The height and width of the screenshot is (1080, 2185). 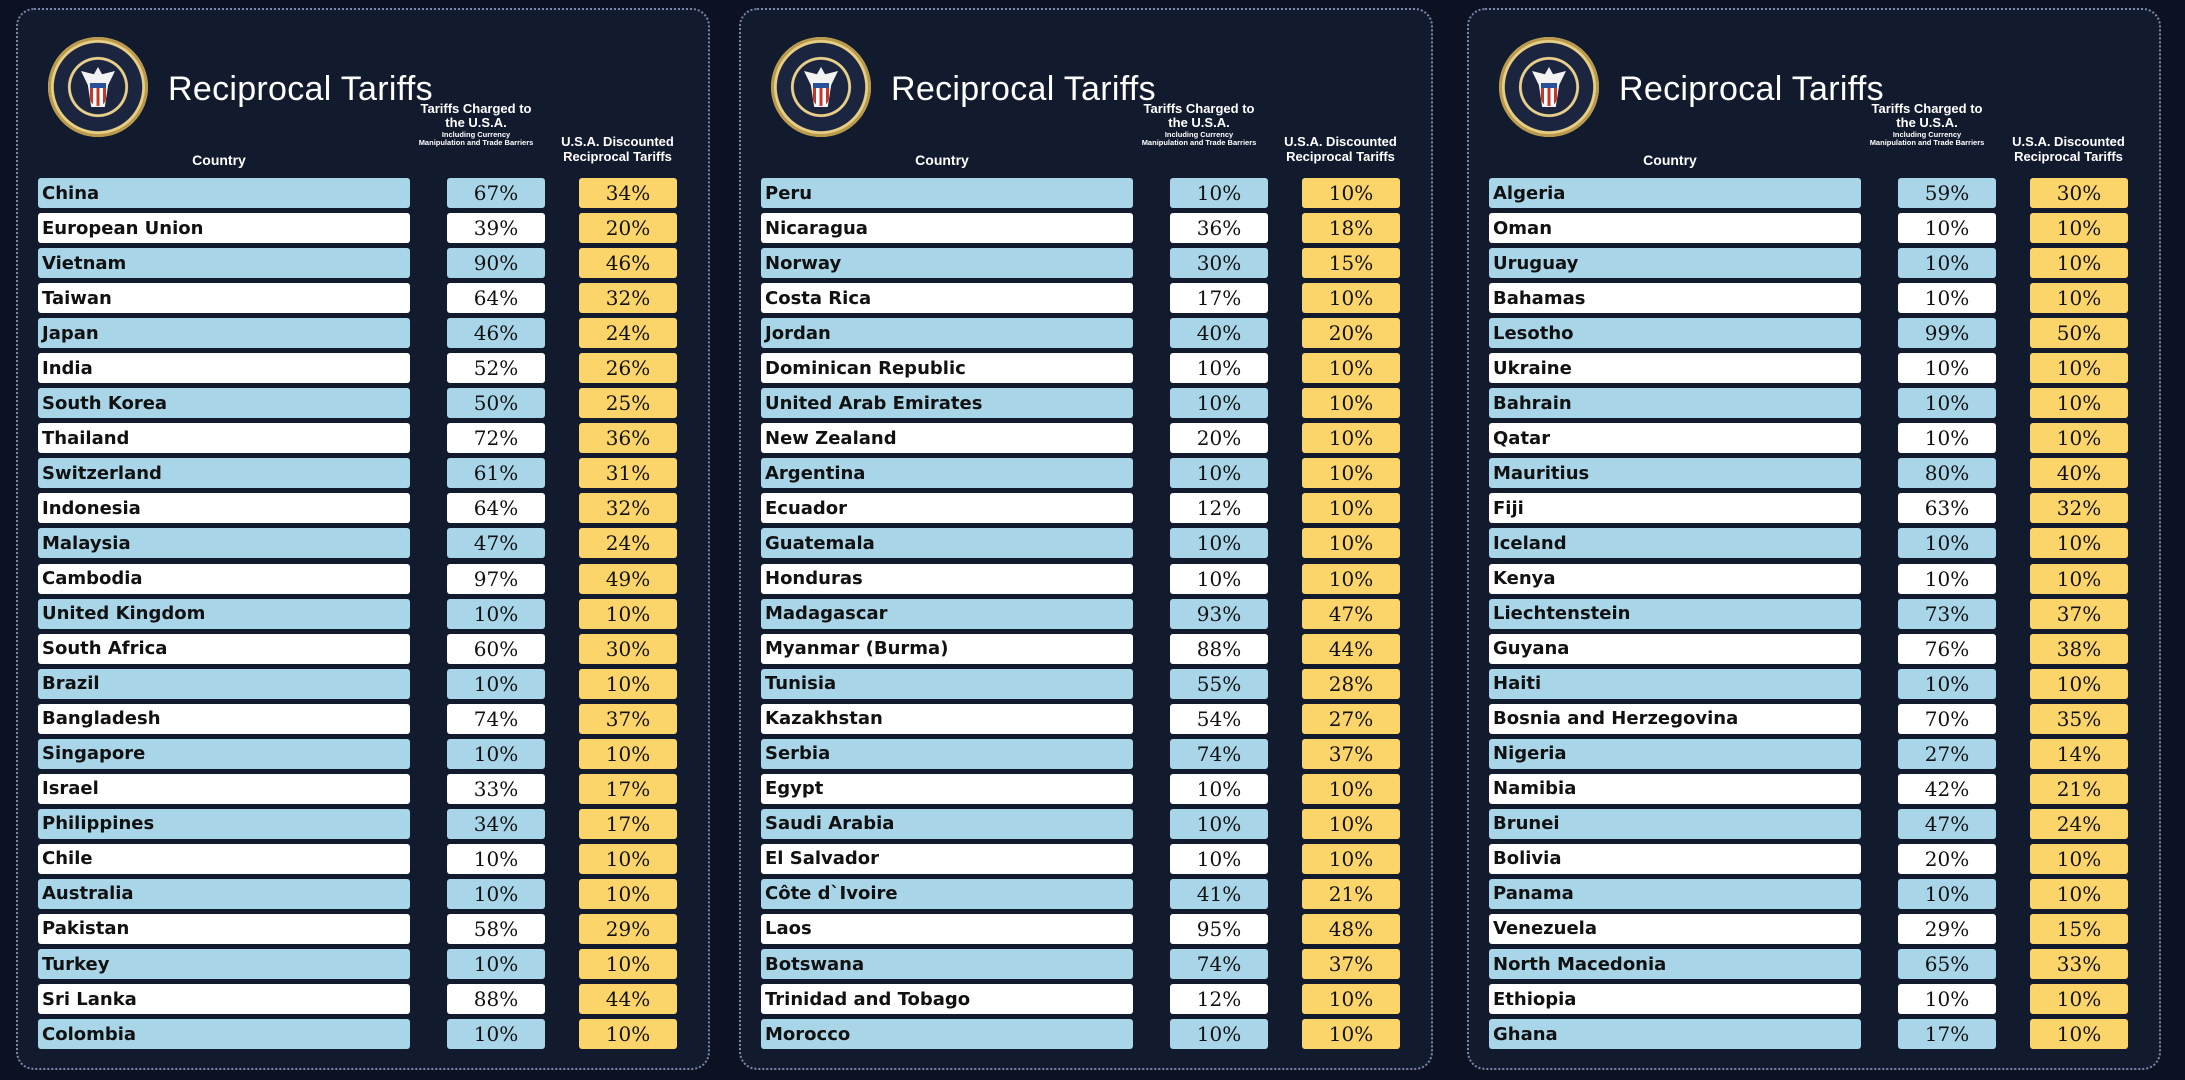 I want to click on table-row: Philippines 34% 17%, so click(x=363, y=823).